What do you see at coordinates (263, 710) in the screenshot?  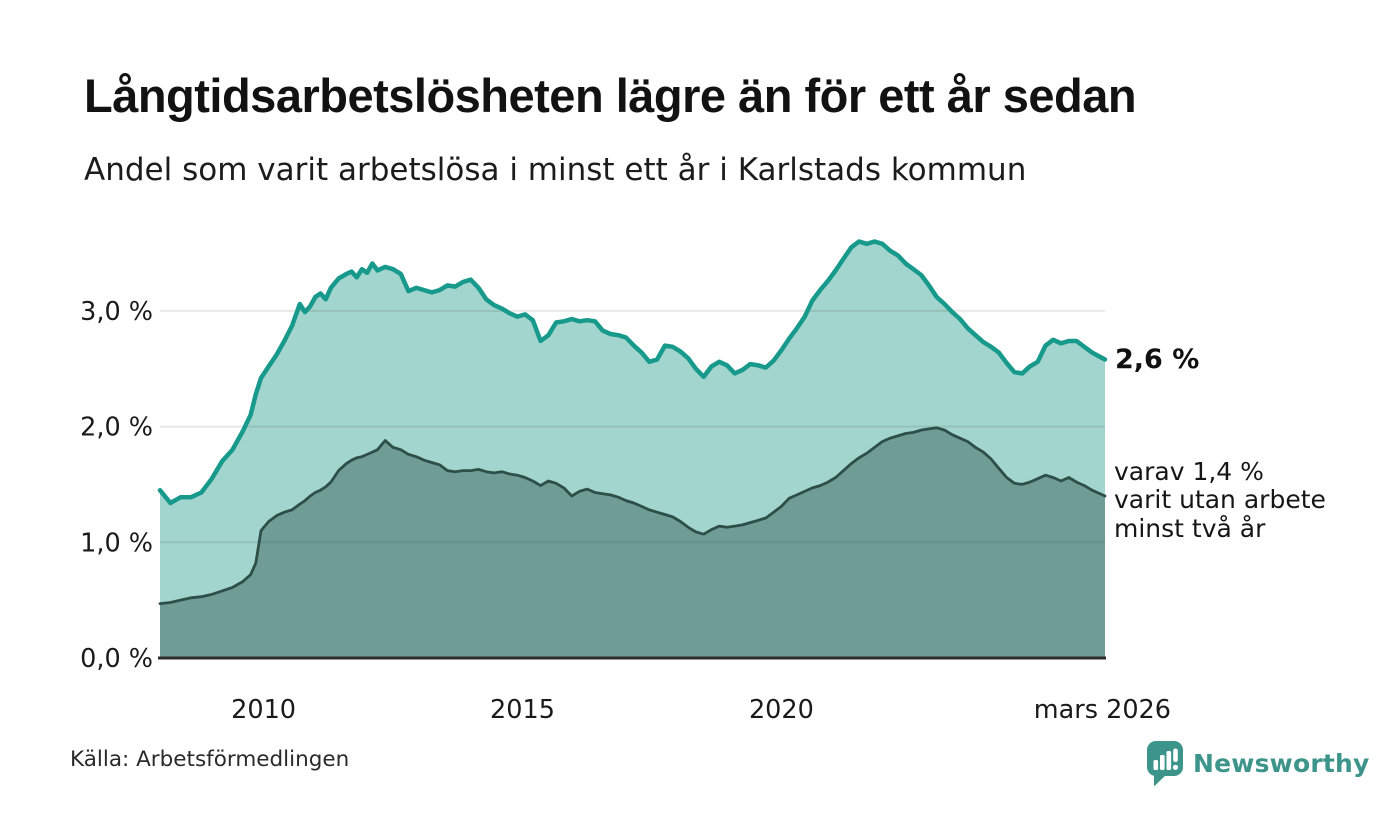 I see `x-tick-2010: 2010` at bounding box center [263, 710].